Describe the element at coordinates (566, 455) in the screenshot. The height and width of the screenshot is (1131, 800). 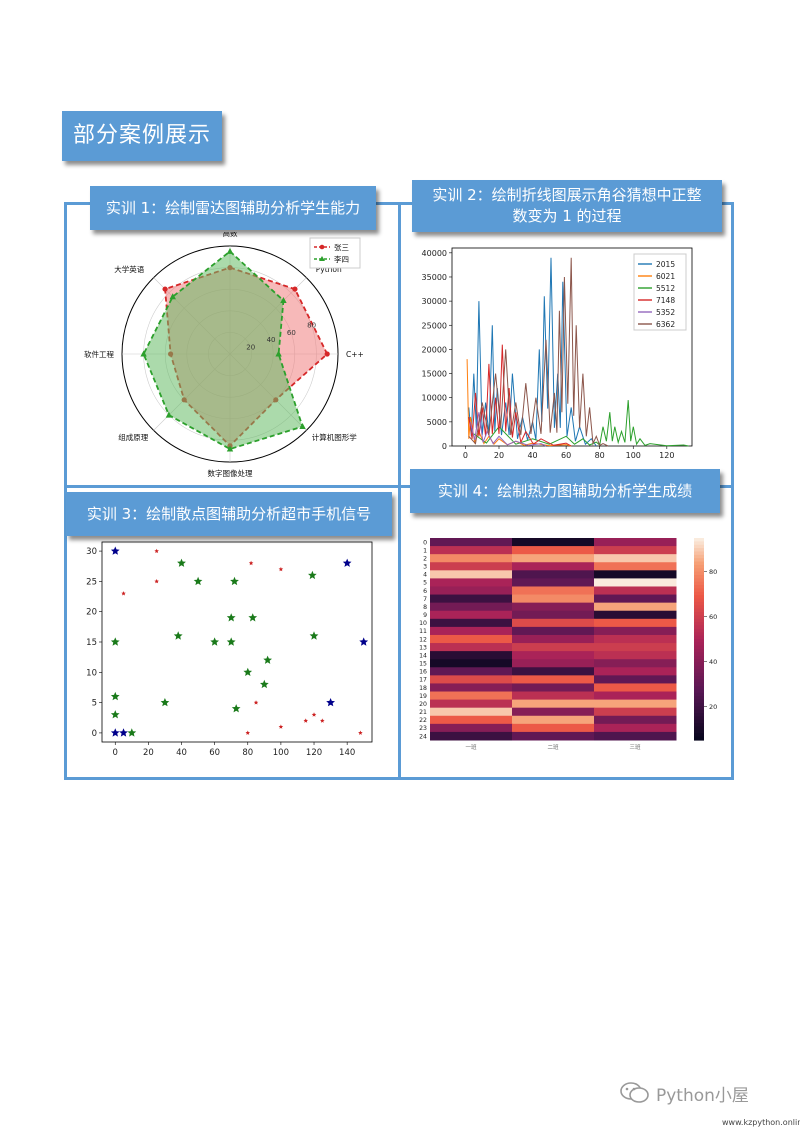
I see `line-xtick-label: 60` at that location.